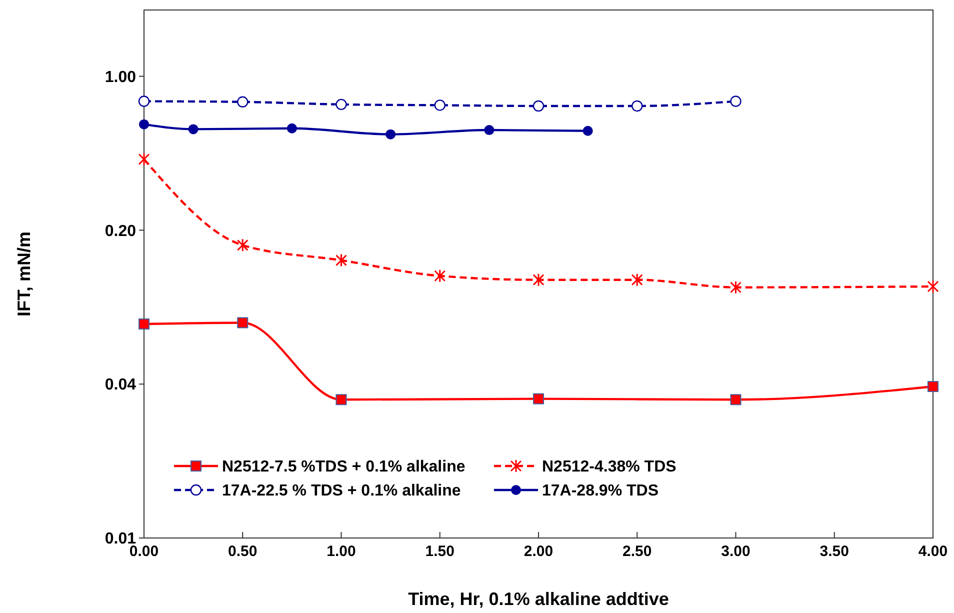 This screenshot has width=954, height=613. What do you see at coordinates (600, 491) in the screenshot?
I see `legend-label: 17A-28.9% TDS` at bounding box center [600, 491].